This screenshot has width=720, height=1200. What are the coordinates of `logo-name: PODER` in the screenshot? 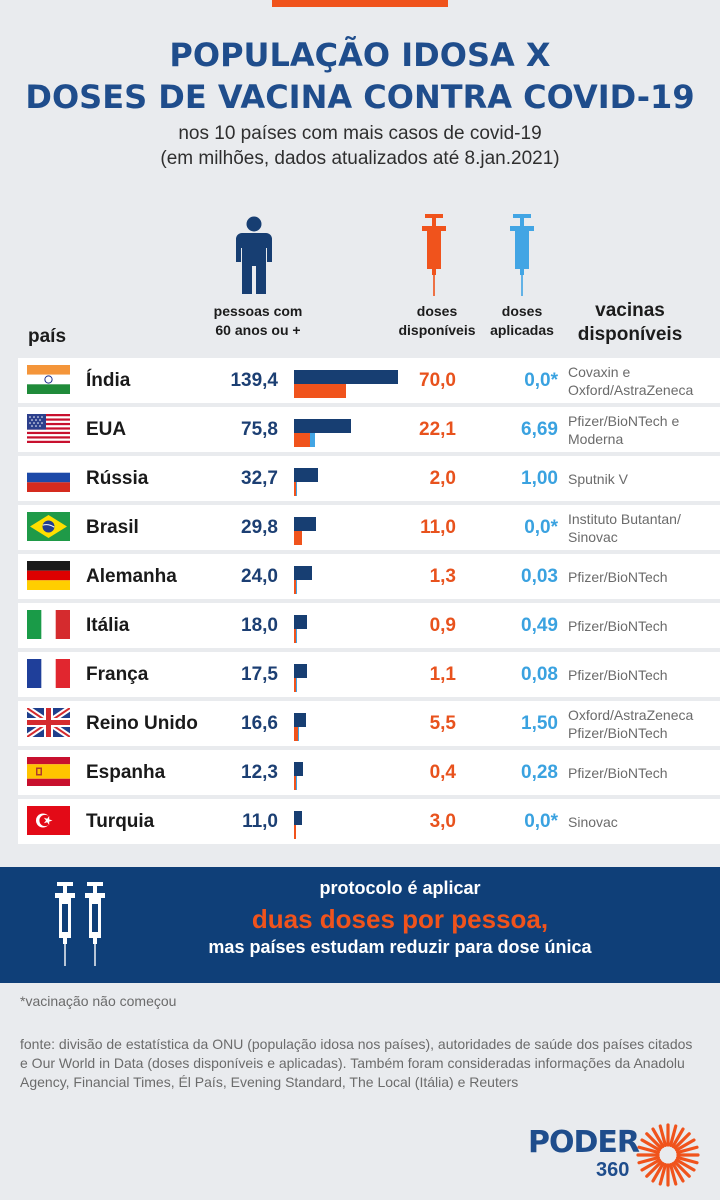 It's located at (584, 1142).